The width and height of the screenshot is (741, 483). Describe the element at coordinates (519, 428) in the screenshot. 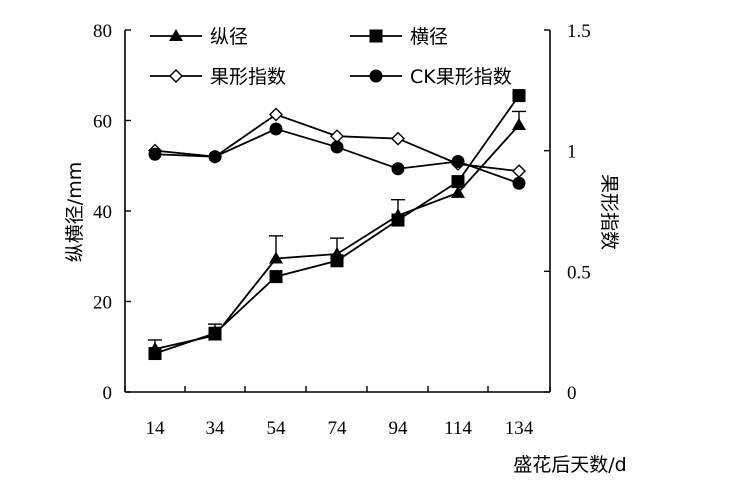

I see `x-tick-label: 134` at that location.